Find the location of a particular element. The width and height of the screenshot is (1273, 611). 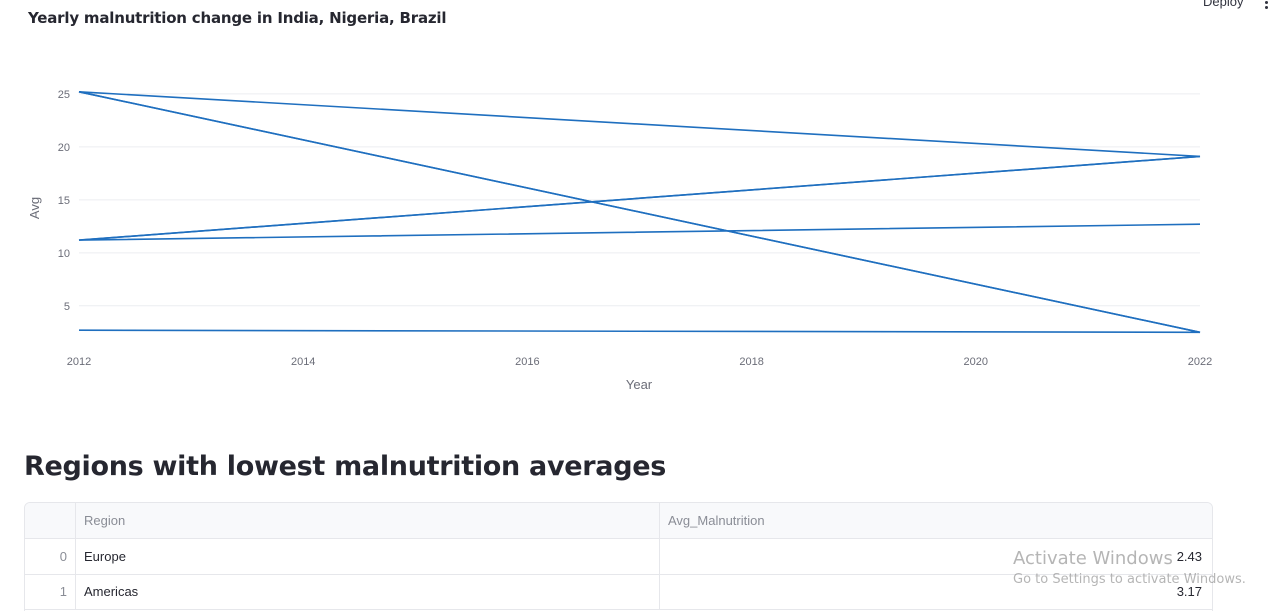

table-row: 0 Europe 2.43 is located at coordinates (618, 557).